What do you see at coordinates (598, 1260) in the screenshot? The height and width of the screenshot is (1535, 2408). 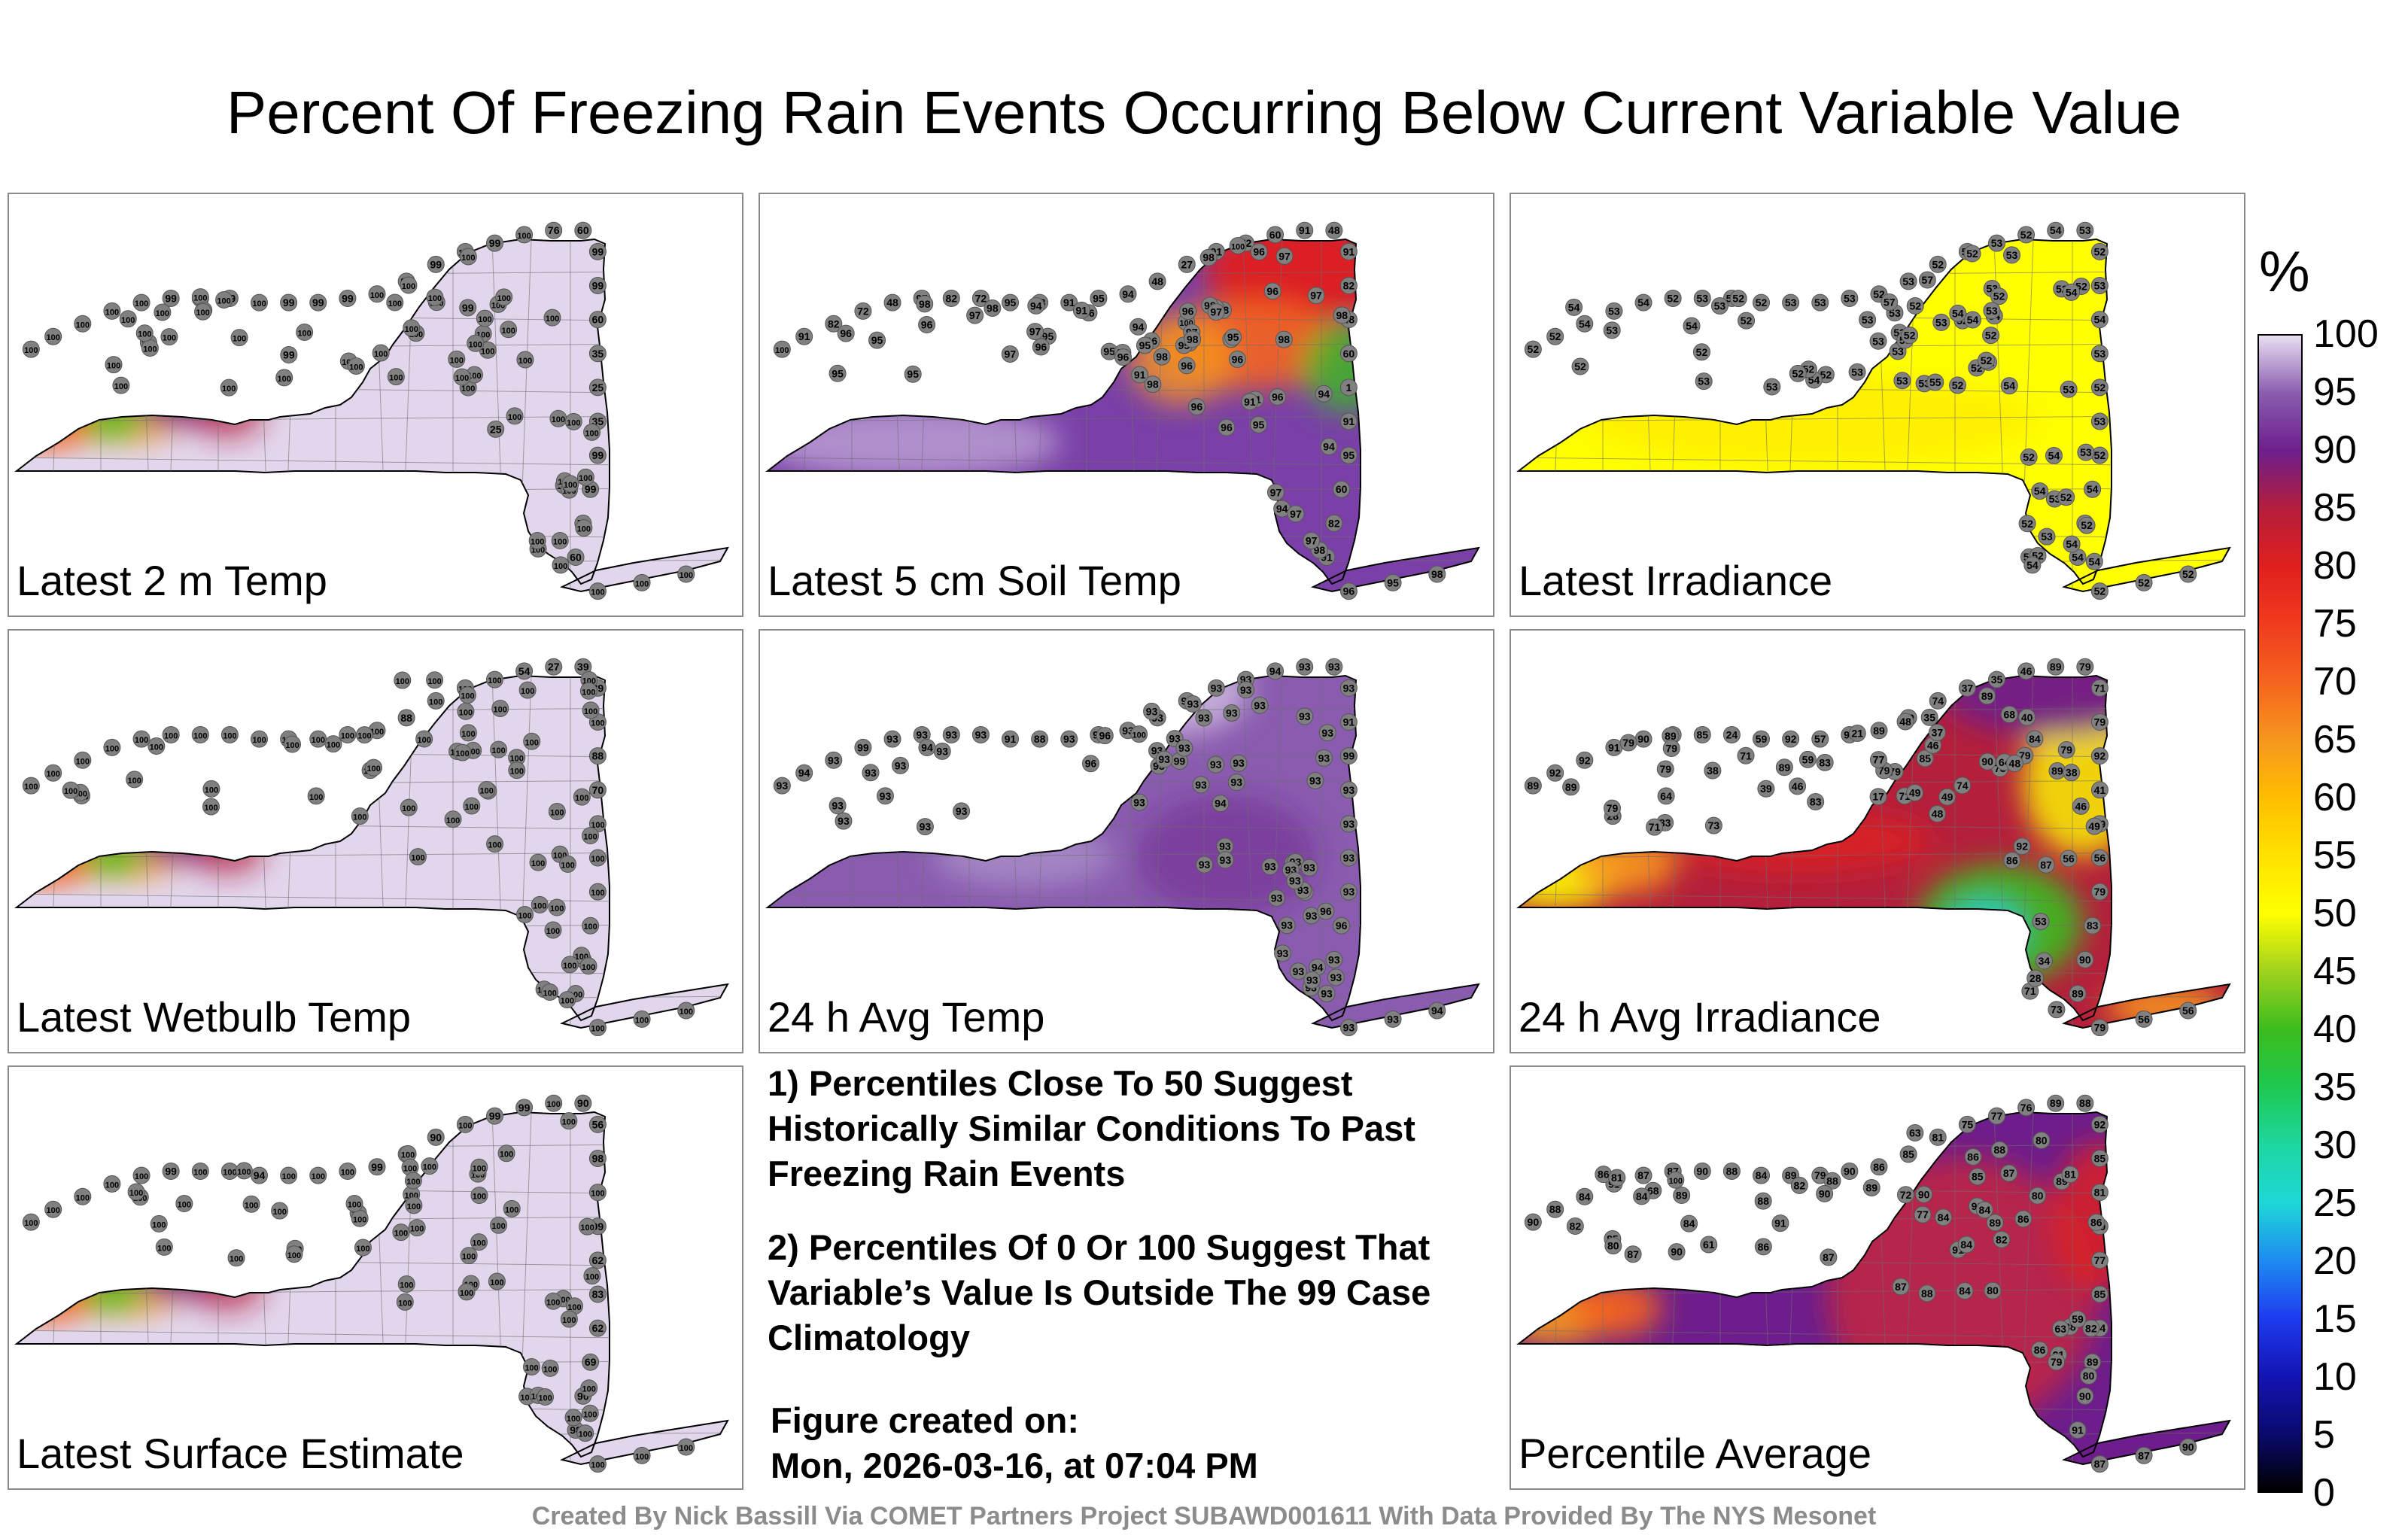 I see `station-value: 62` at bounding box center [598, 1260].